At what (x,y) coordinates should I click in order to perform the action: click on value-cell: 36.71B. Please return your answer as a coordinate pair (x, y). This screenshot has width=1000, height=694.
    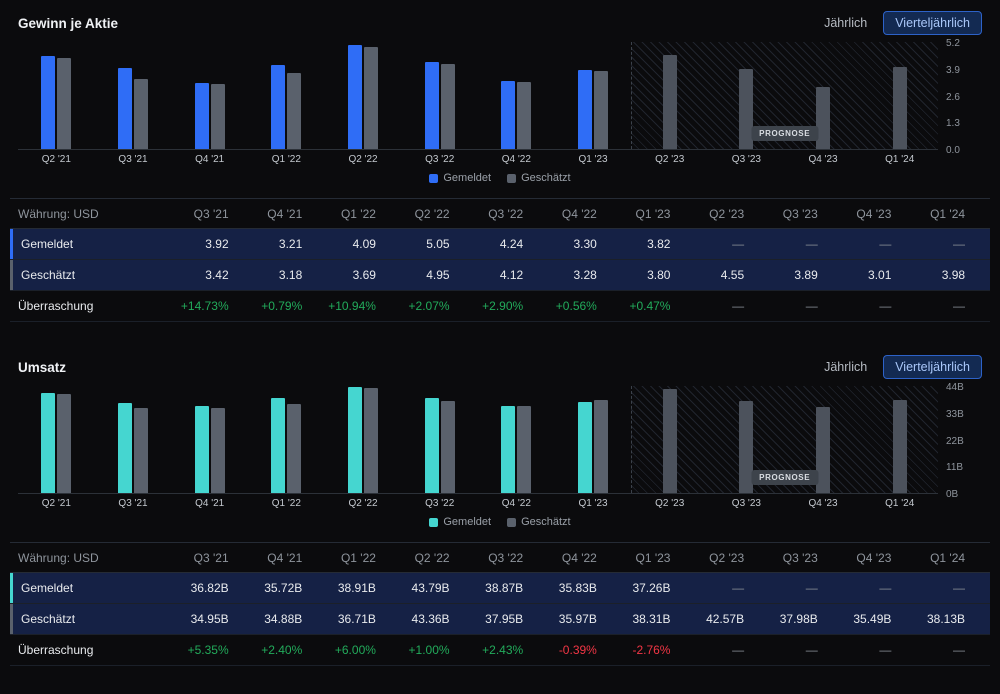
    Looking at the image, I should click on (356, 619).